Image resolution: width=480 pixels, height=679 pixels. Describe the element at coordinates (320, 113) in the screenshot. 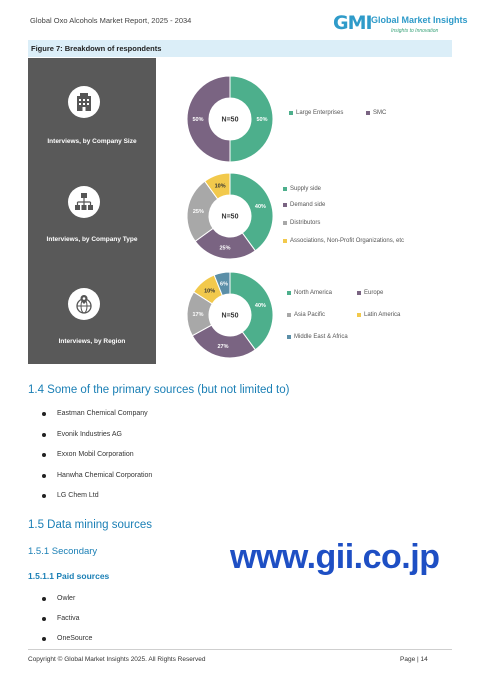

I see `legend-label: Large Enterprises` at that location.